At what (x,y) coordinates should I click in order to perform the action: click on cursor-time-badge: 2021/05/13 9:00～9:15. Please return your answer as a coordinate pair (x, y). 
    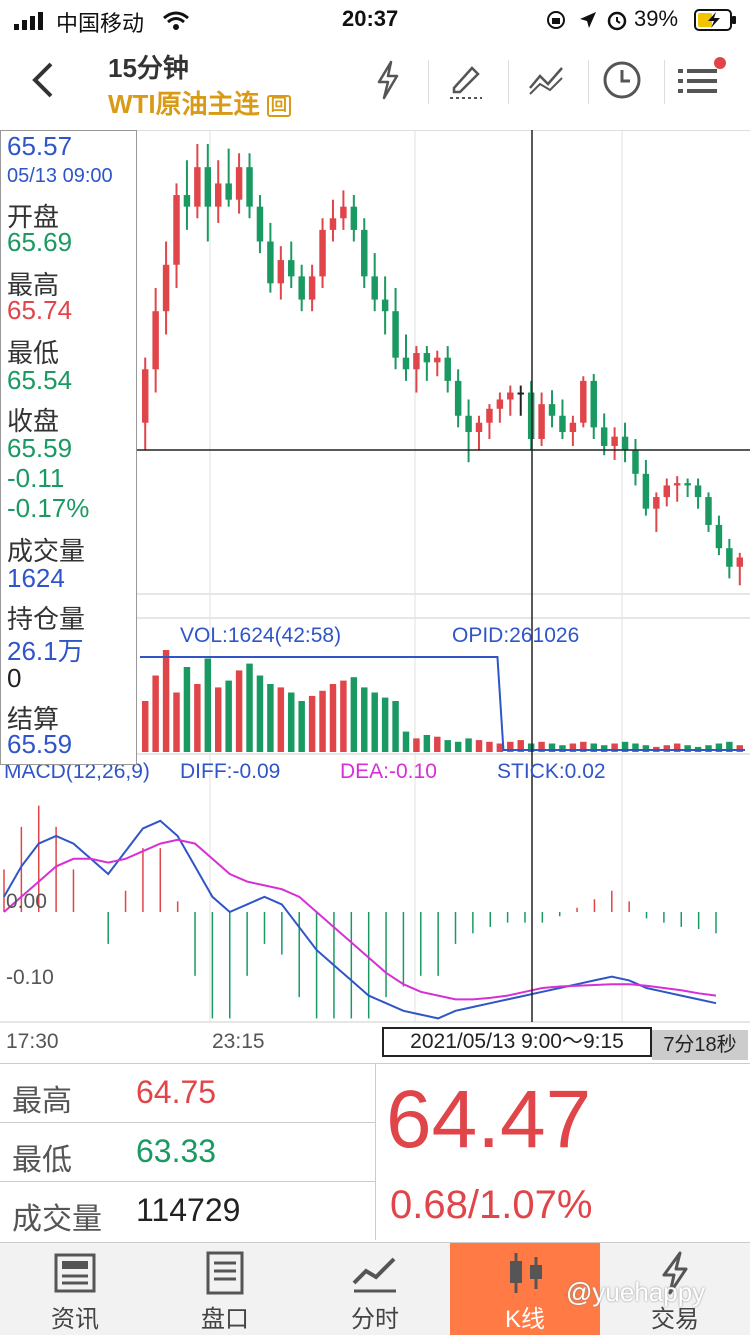
    Looking at the image, I should click on (517, 1042).